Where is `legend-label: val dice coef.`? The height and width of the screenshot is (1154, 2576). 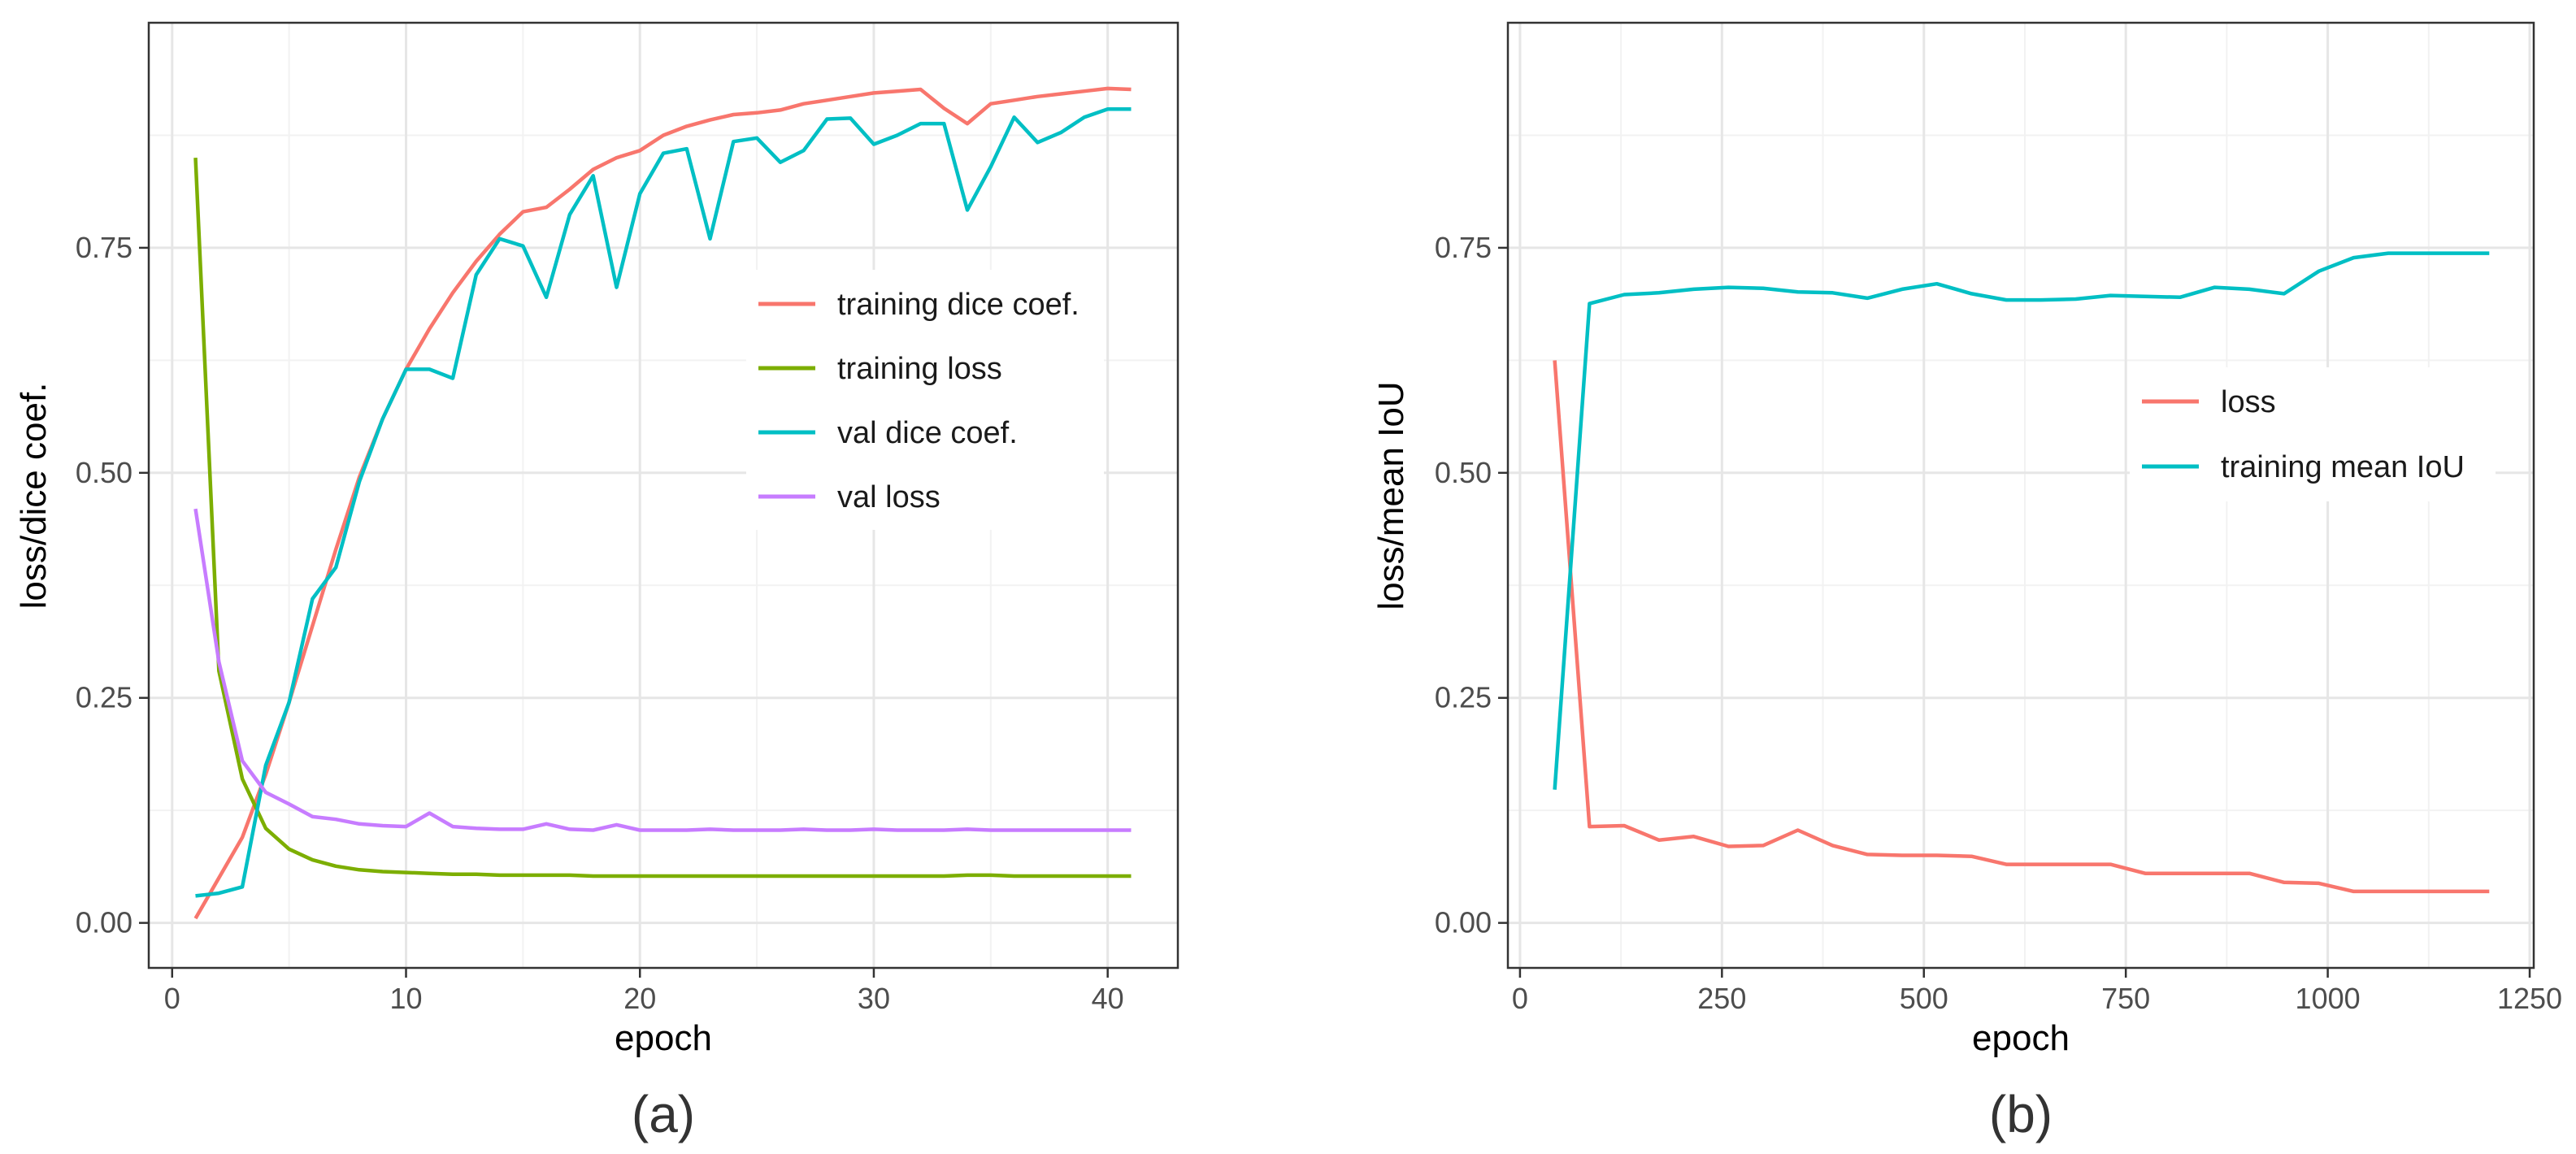 legend-label: val dice coef. is located at coordinates (927, 433).